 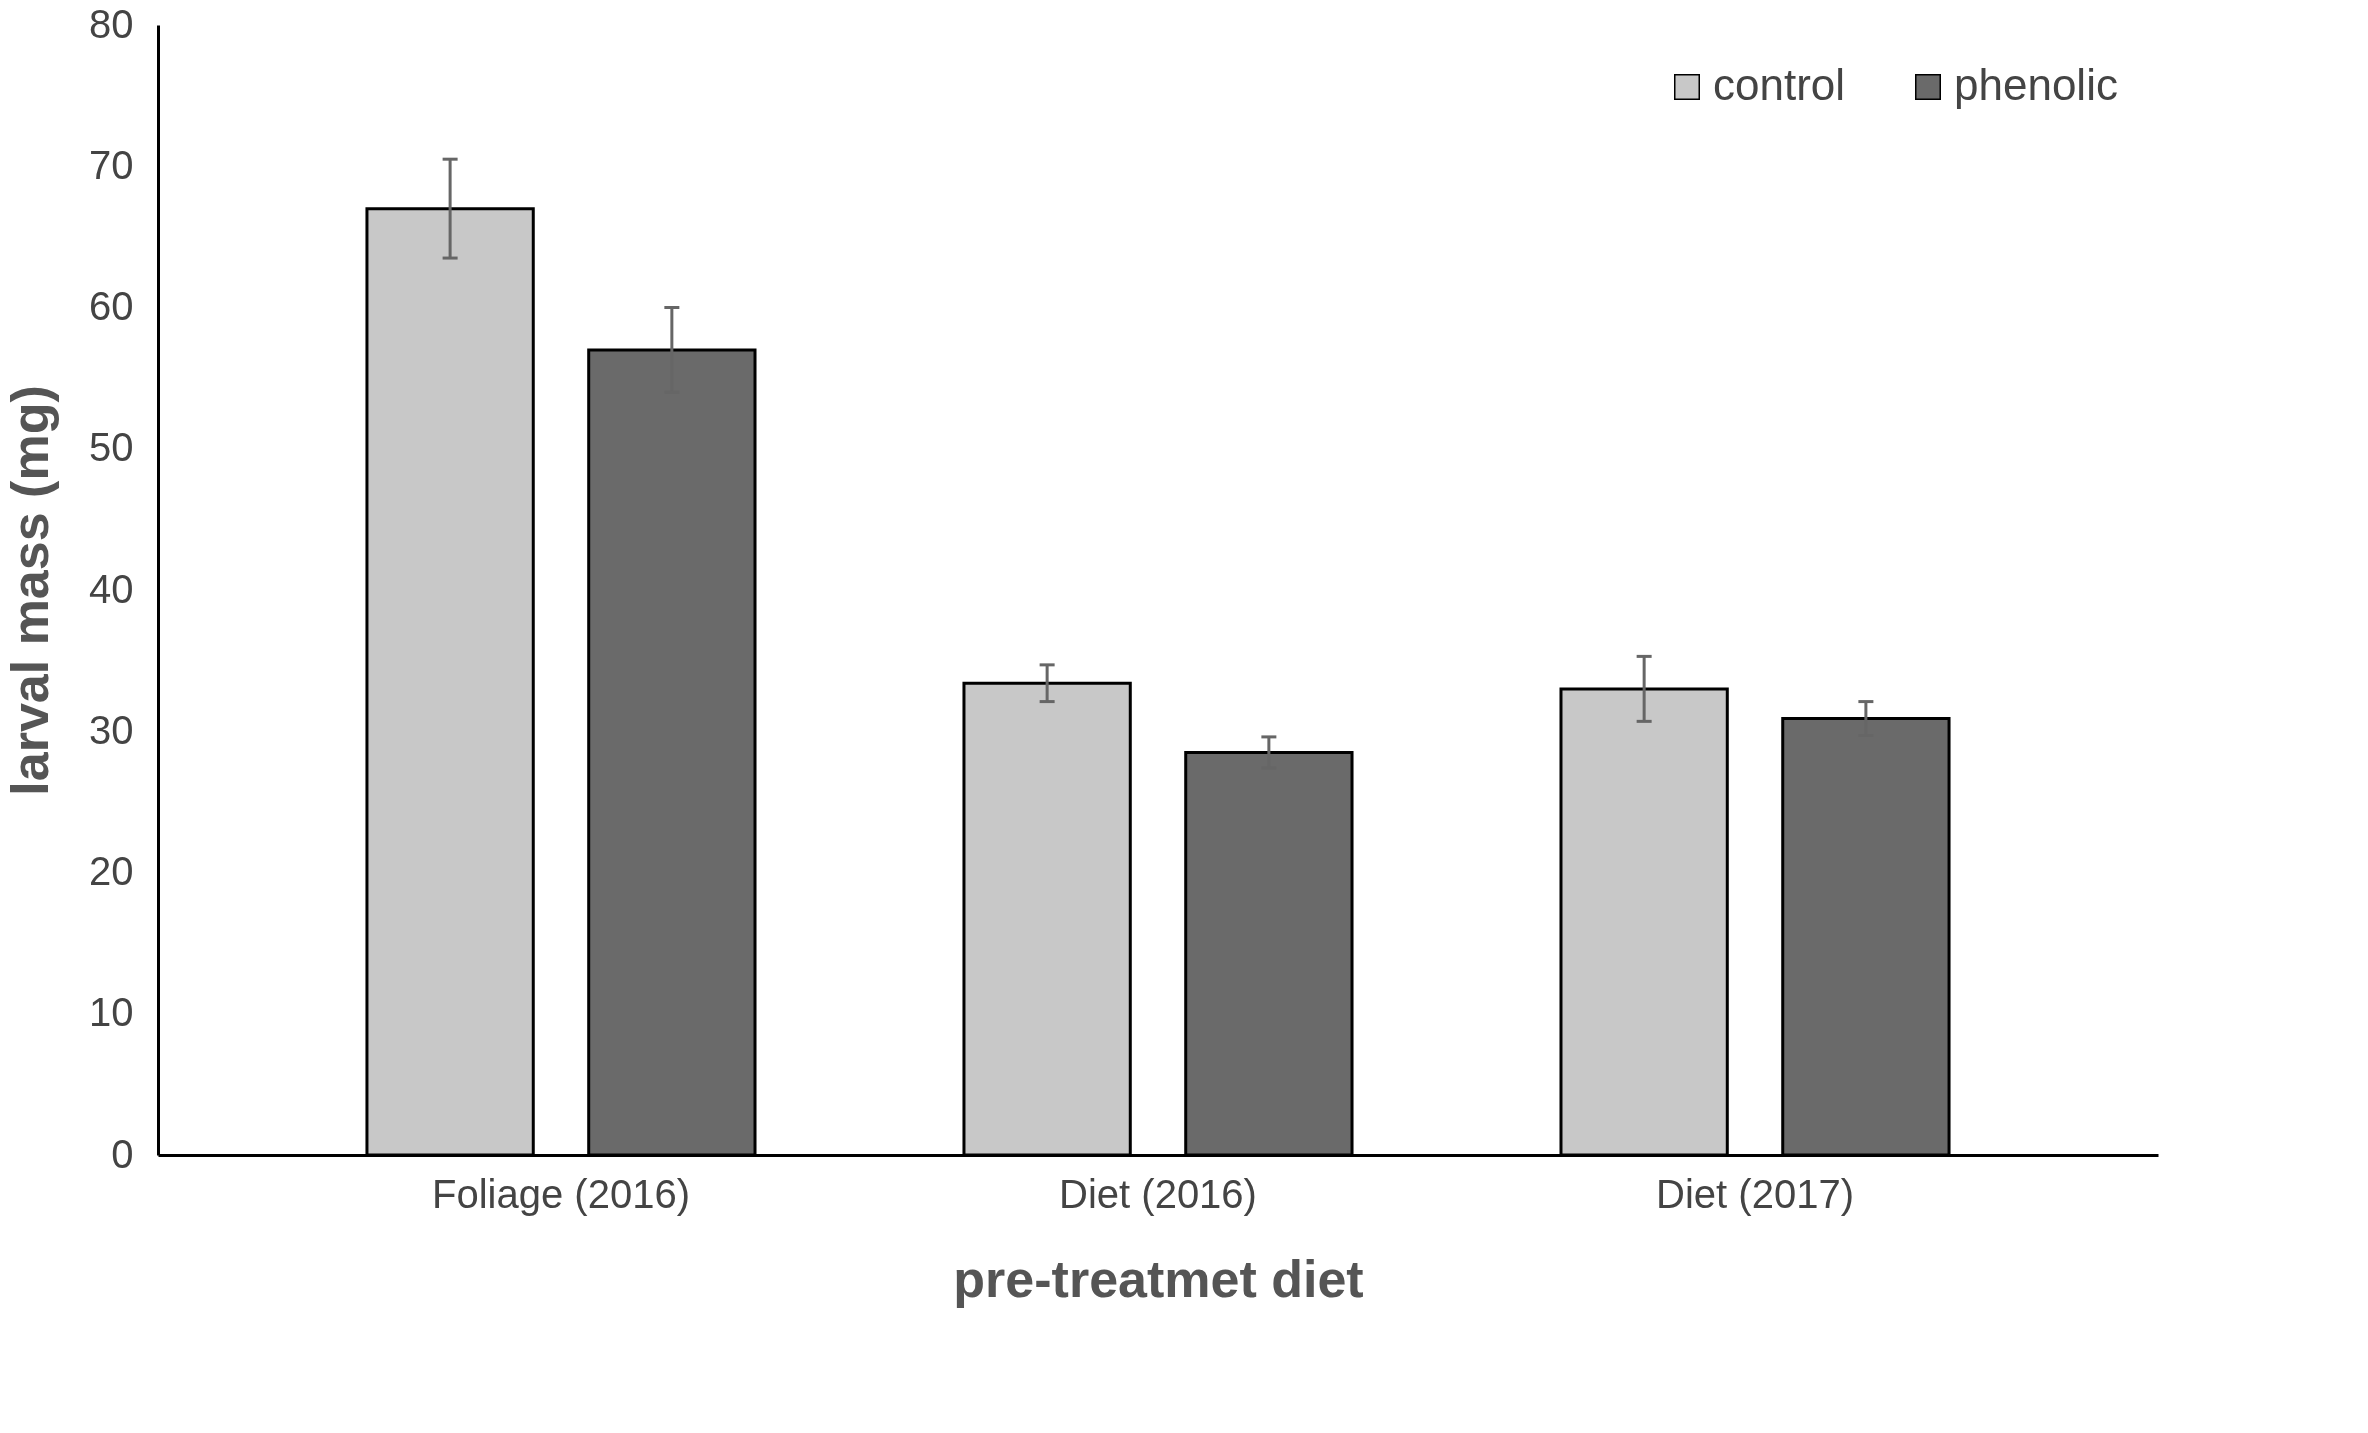 What do you see at coordinates (1755, 1193) in the screenshot?
I see `x-tick-label: Diet (2017)` at bounding box center [1755, 1193].